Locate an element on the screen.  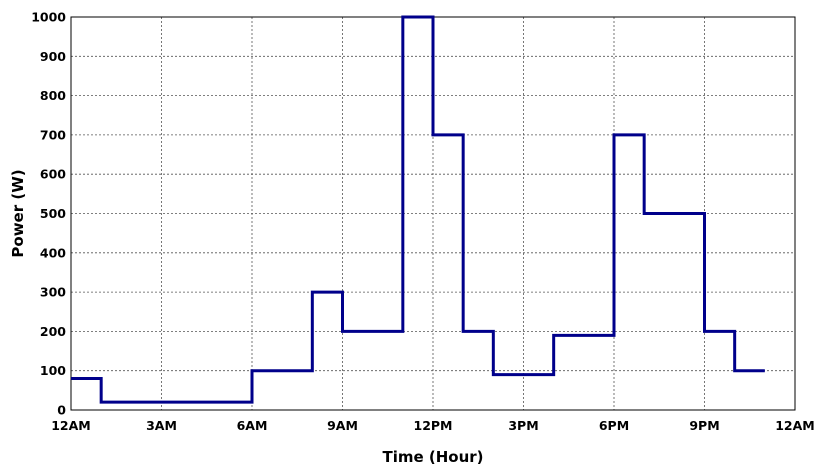
x-tick-label: 12PM is located at coordinates (433, 425).